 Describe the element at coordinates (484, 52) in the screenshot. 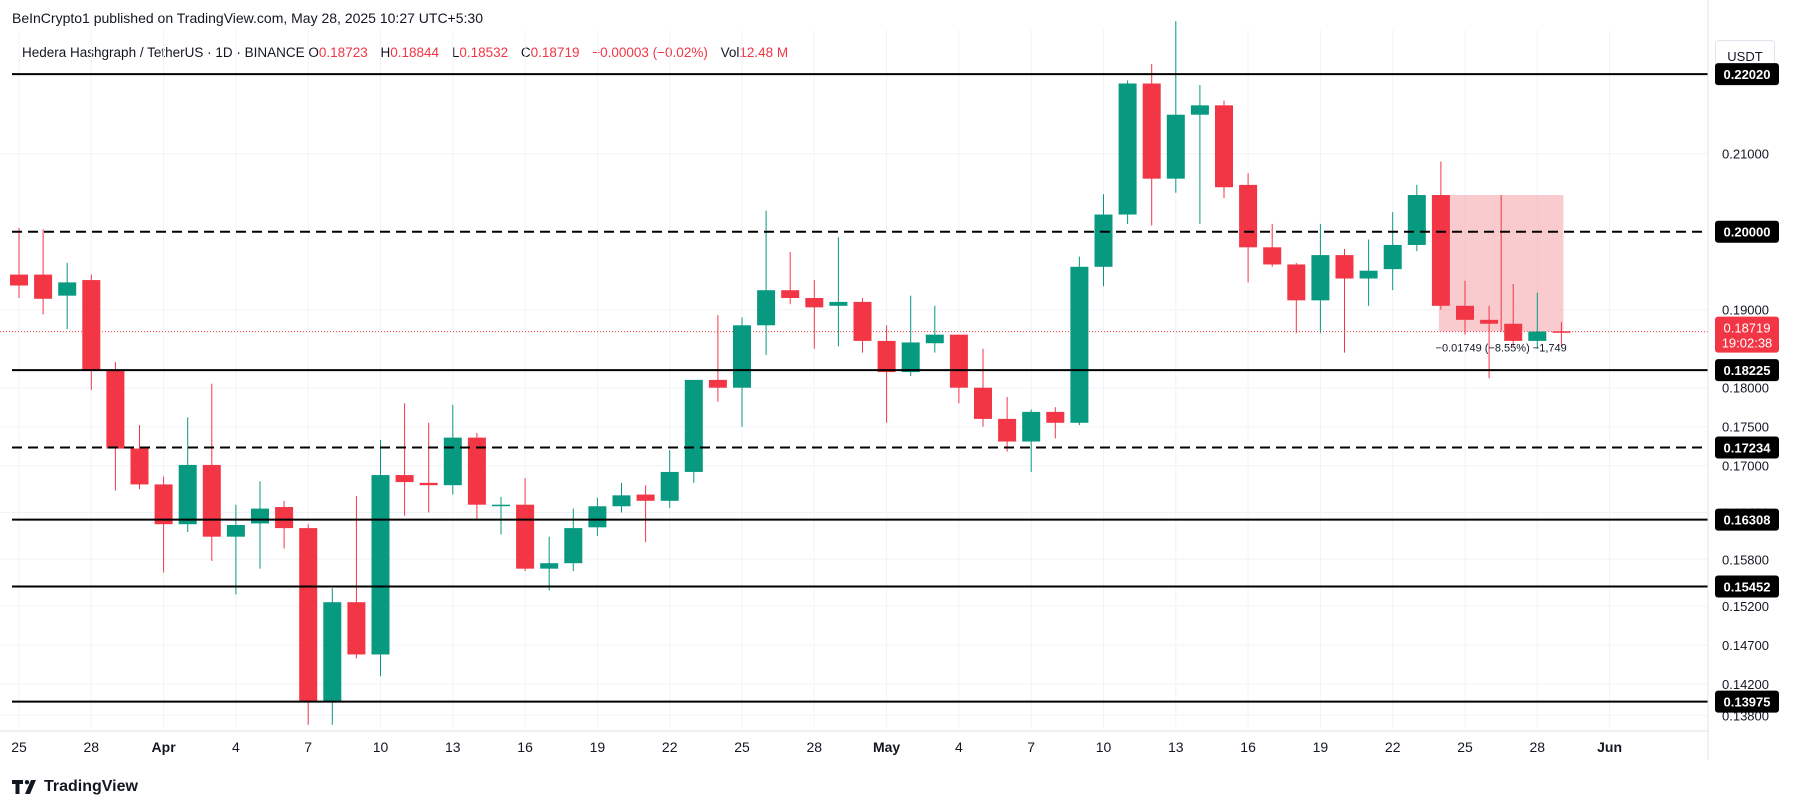

I see `low-value: 0.18532` at that location.